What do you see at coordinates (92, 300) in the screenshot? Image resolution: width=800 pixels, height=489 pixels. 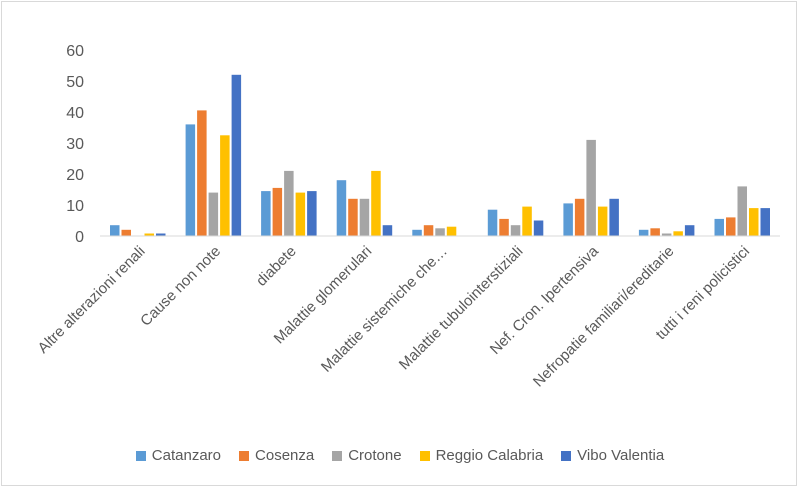 I see `x-category-label: Altre alterazioni renali` at bounding box center [92, 300].